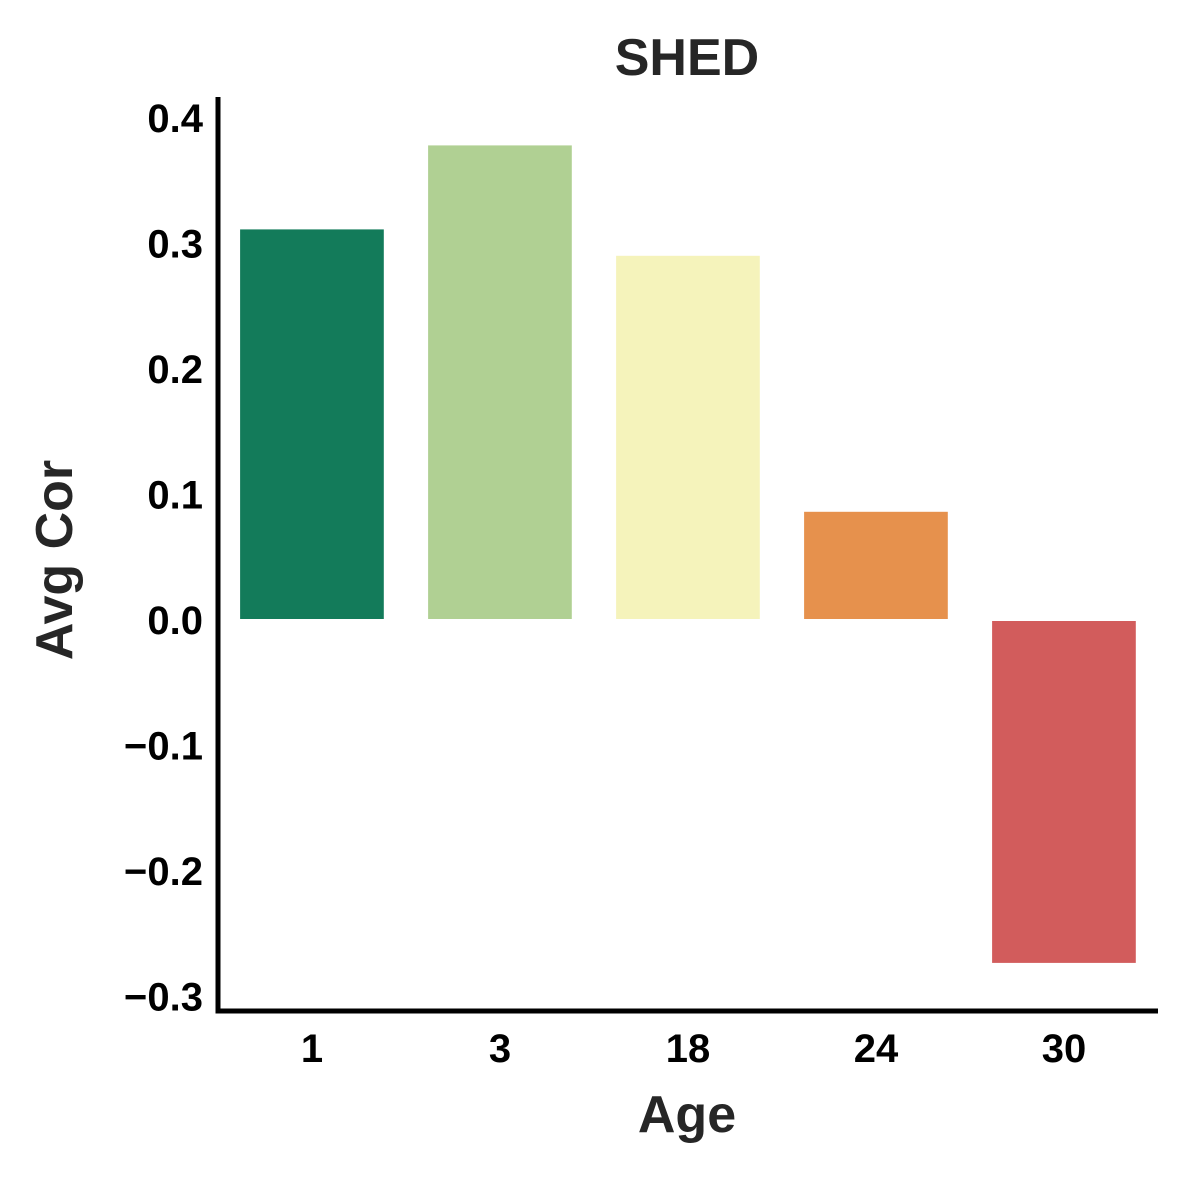 This screenshot has height=1177, width=1185. What do you see at coordinates (175, 245) in the screenshot?
I see `y-tick-label: 0.3` at bounding box center [175, 245].